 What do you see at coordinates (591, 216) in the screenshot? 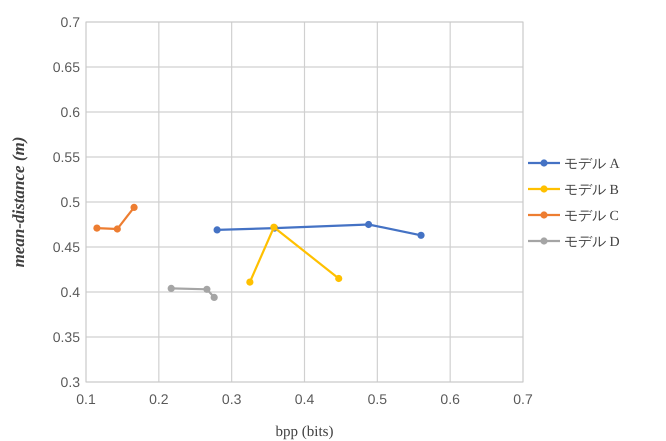
I see `legend-label: モデル C` at bounding box center [591, 216].